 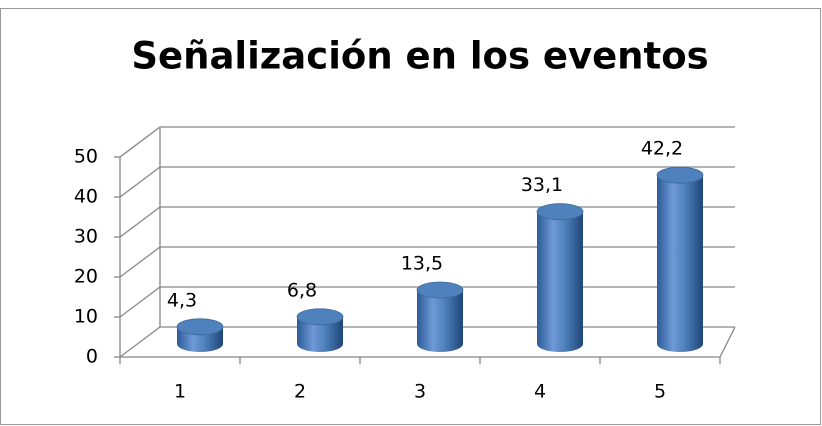 What do you see at coordinates (182, 300) in the screenshot?
I see `value-label: 4,3` at bounding box center [182, 300].